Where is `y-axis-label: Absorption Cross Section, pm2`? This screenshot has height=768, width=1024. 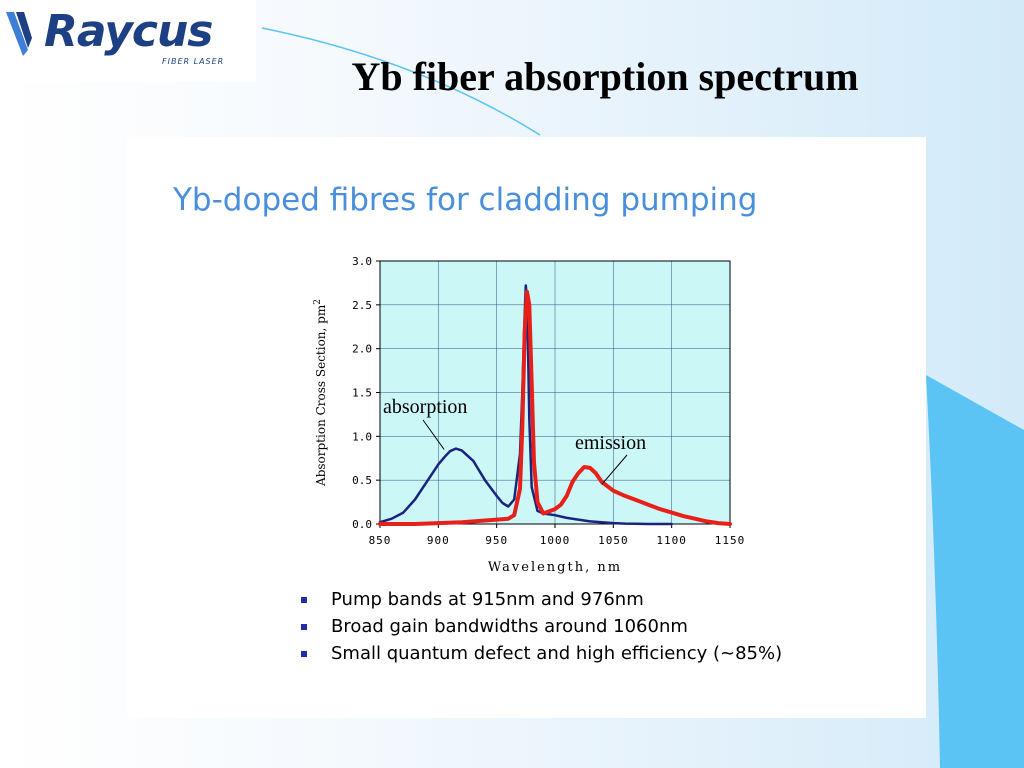
y-axis-label: Absorption Cross Section, pm2 is located at coordinates (320, 393).